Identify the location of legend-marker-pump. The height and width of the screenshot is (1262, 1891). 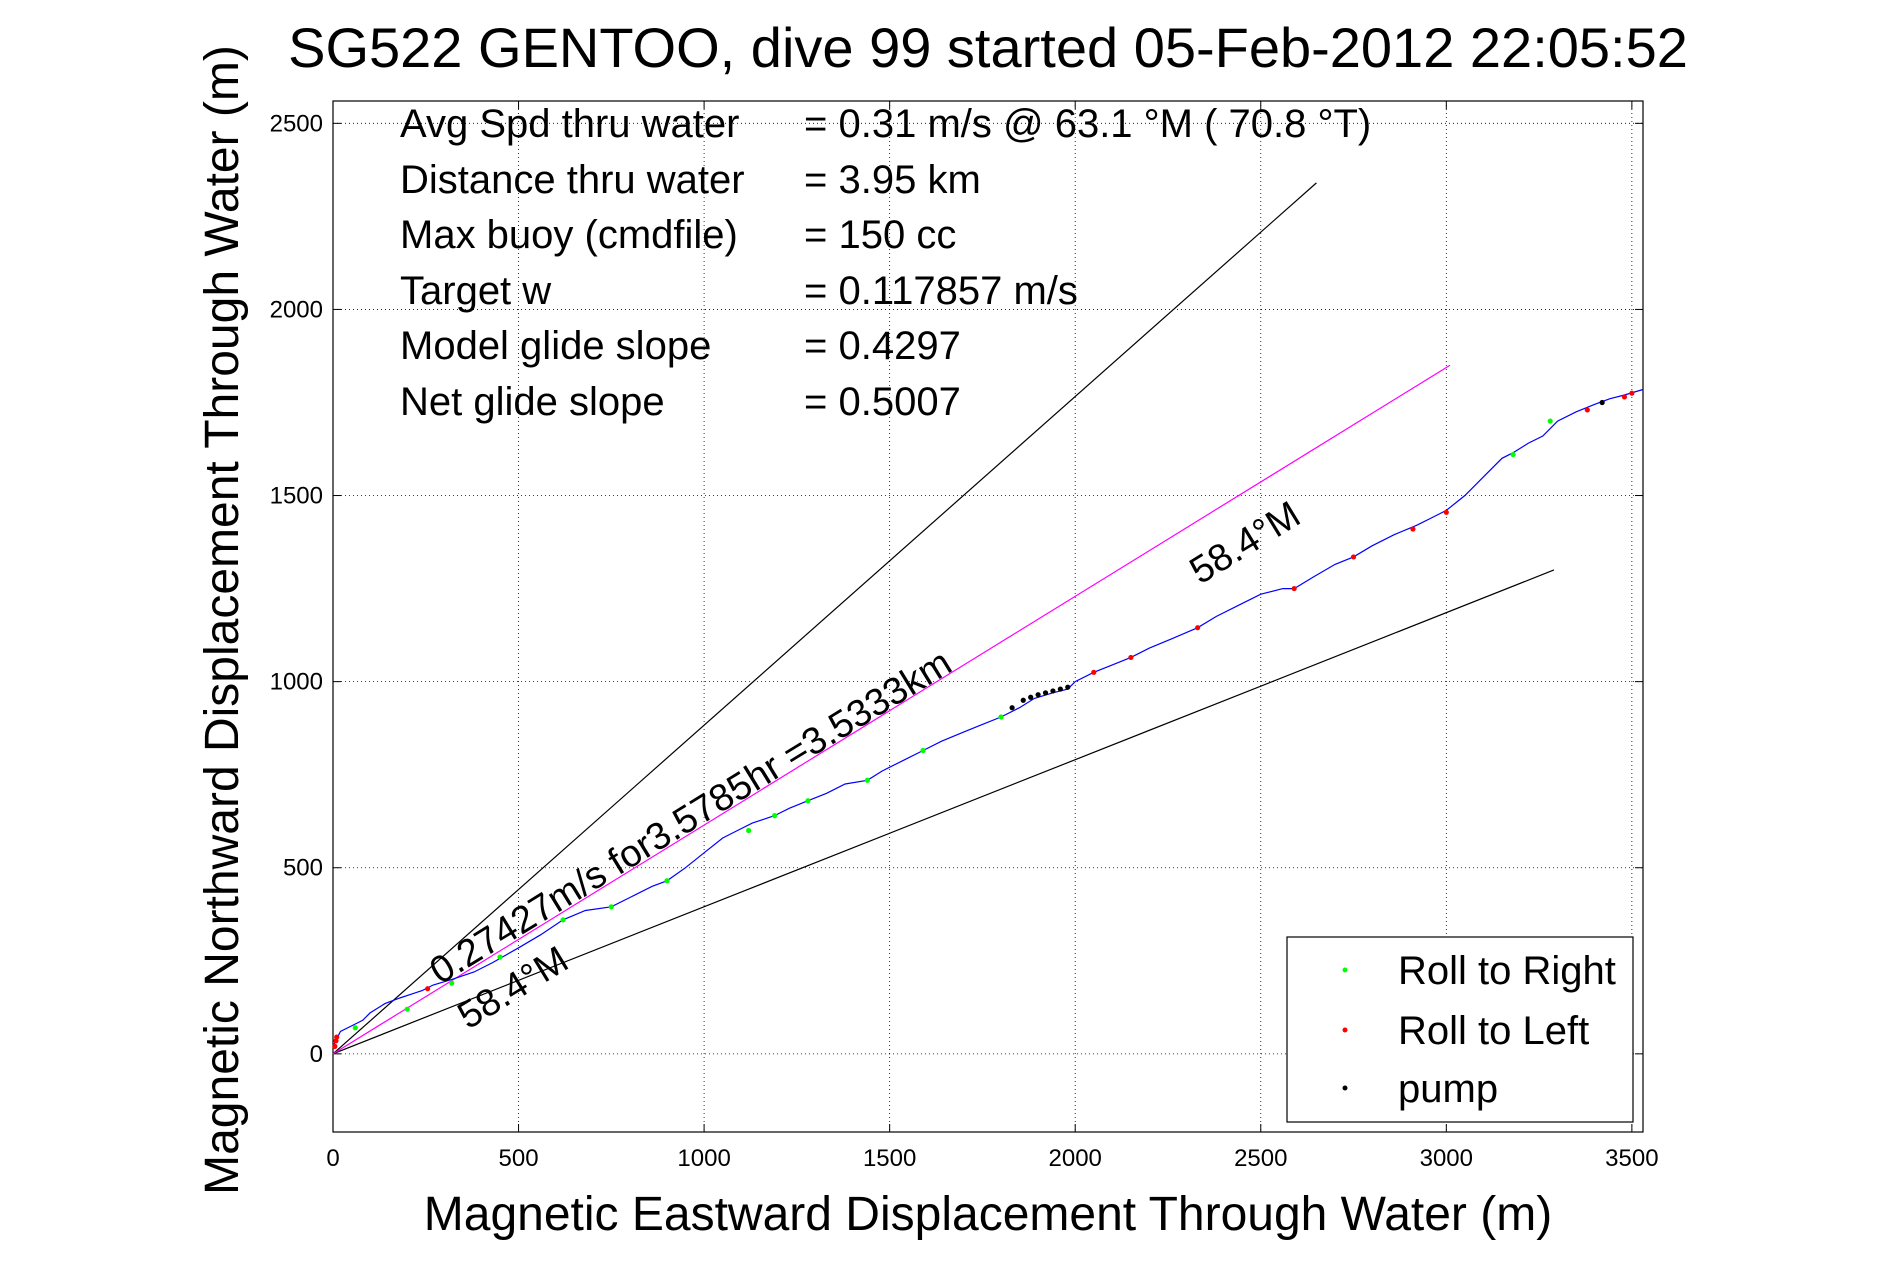
(1345, 1088).